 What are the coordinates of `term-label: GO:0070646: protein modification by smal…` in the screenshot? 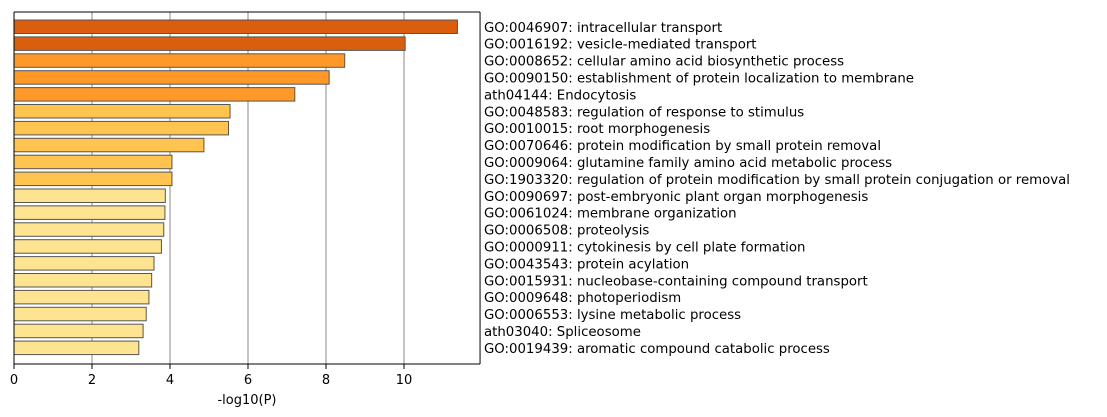 It's located at (682, 146).